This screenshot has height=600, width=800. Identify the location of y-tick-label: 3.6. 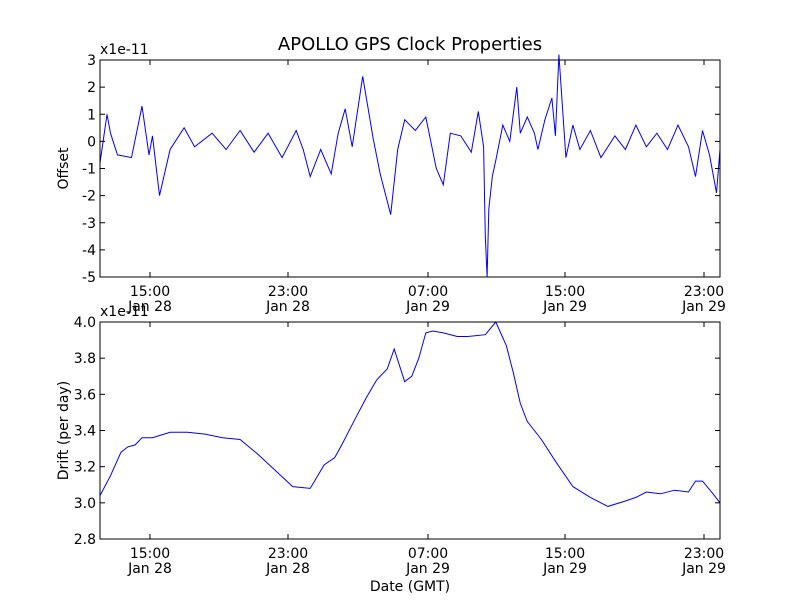
(85, 395).